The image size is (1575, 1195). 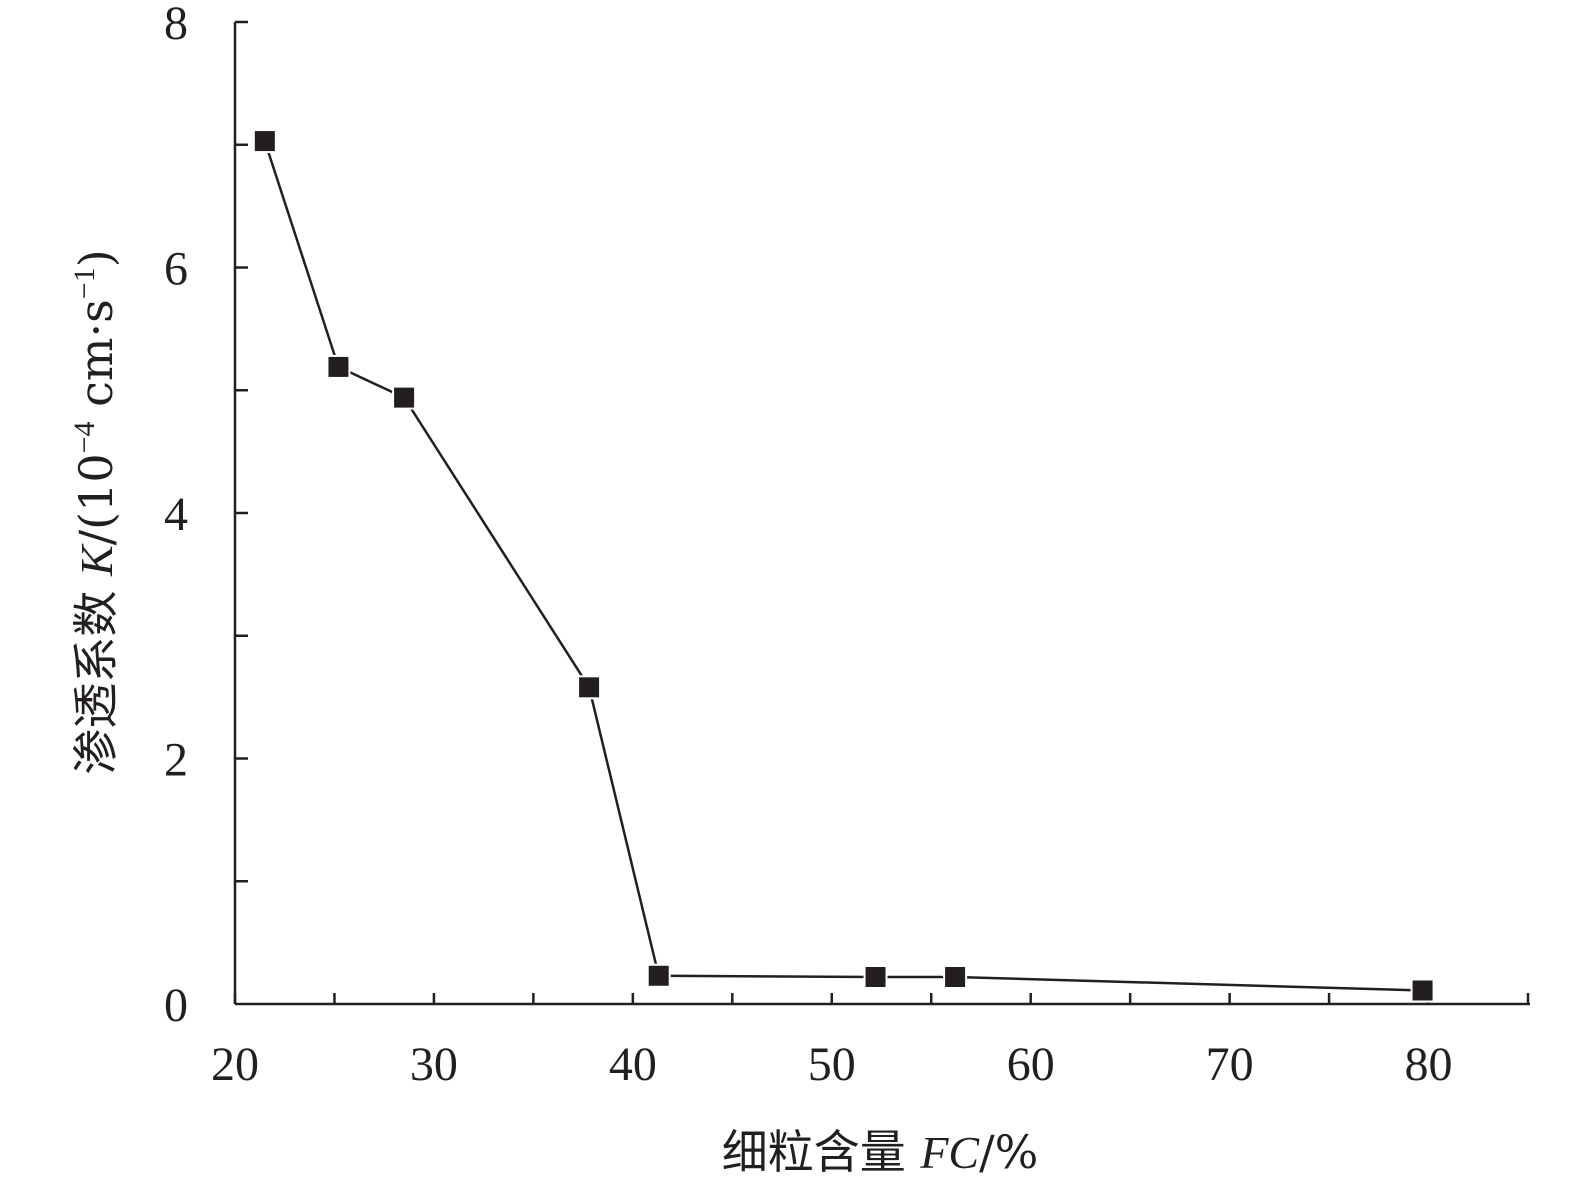 I want to click on x-axis-title: 细粒含量 FC/%, so click(x=880, y=1152).